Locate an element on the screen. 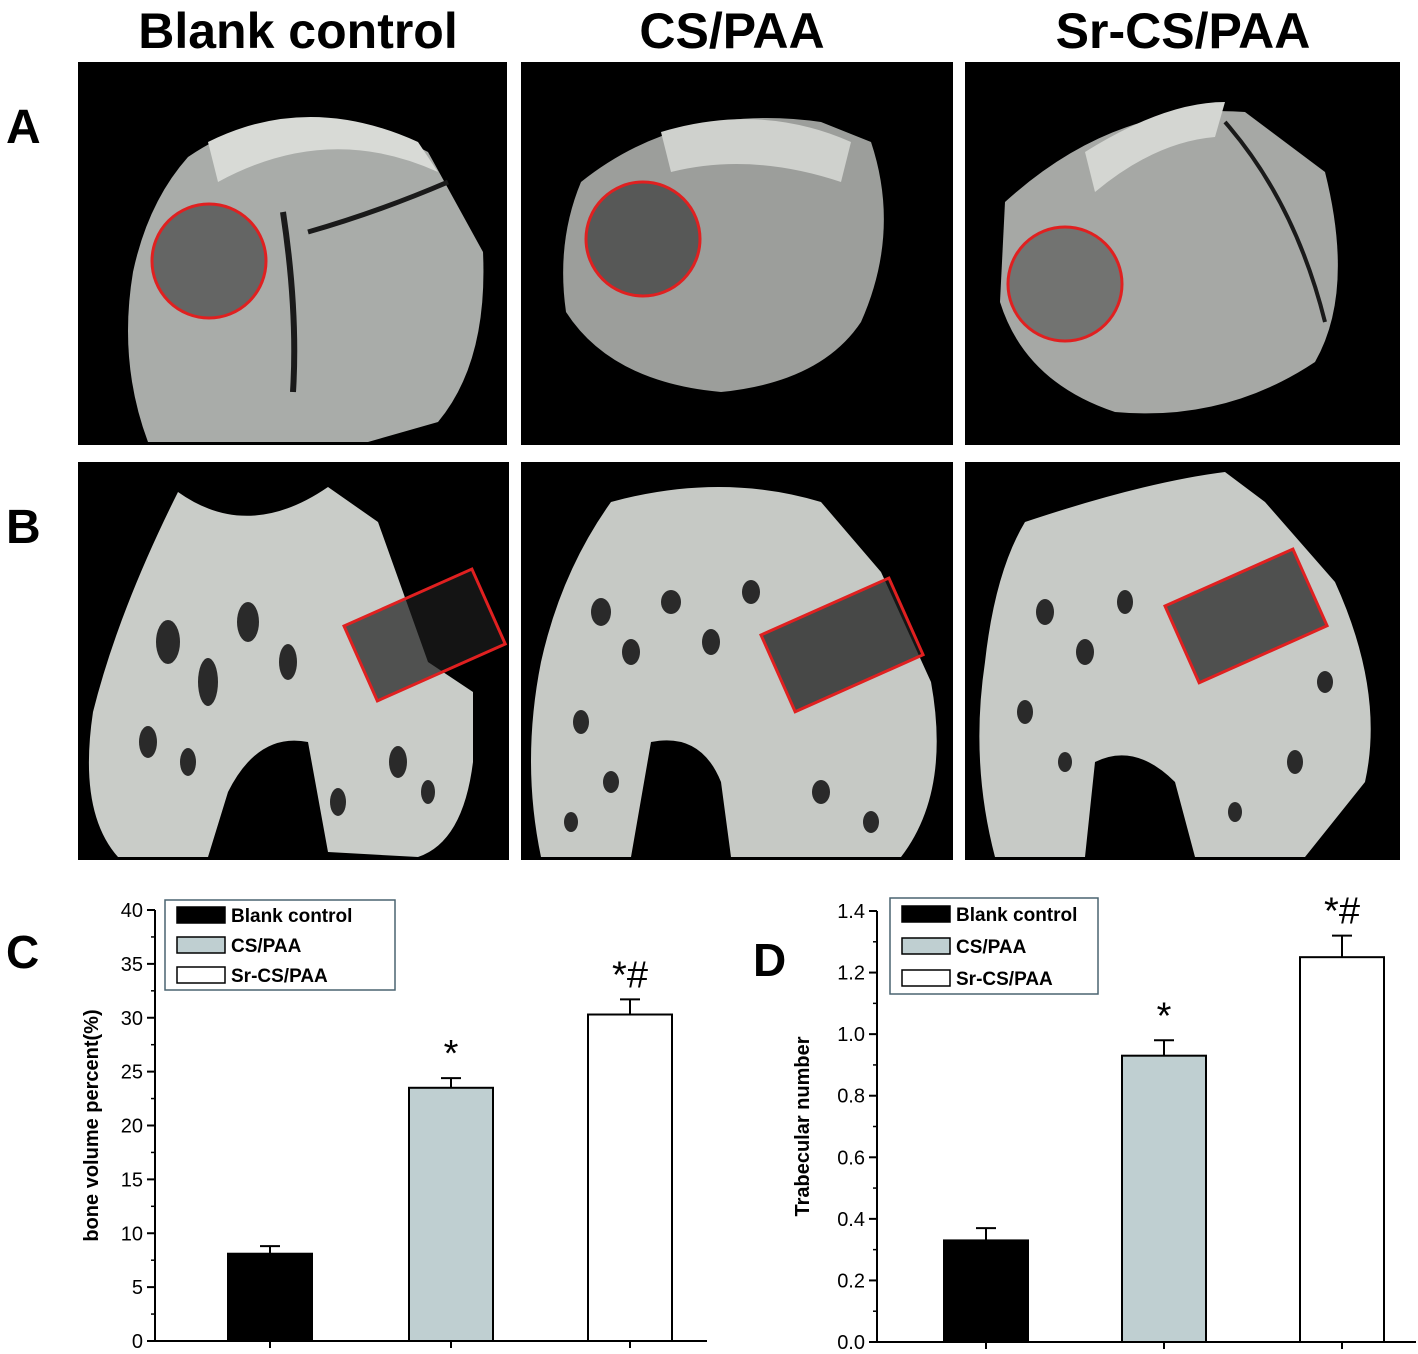 The width and height of the screenshot is (1418, 1354). row-label-b: B is located at coordinates (23, 527).